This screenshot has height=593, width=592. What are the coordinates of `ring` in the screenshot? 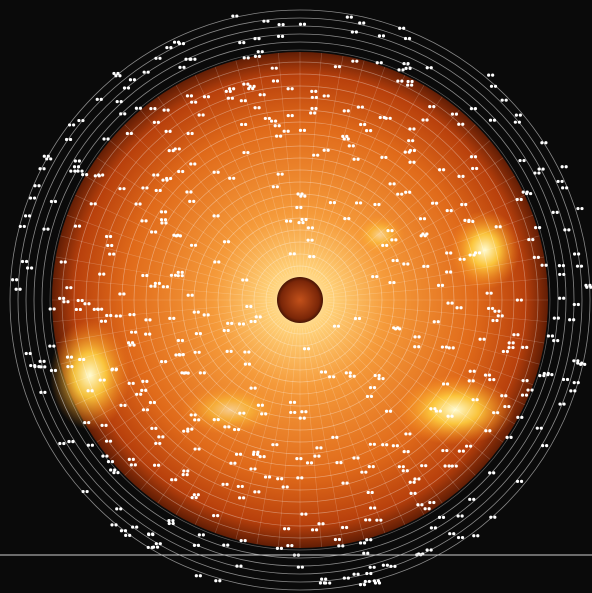 It's located at (300, 300).